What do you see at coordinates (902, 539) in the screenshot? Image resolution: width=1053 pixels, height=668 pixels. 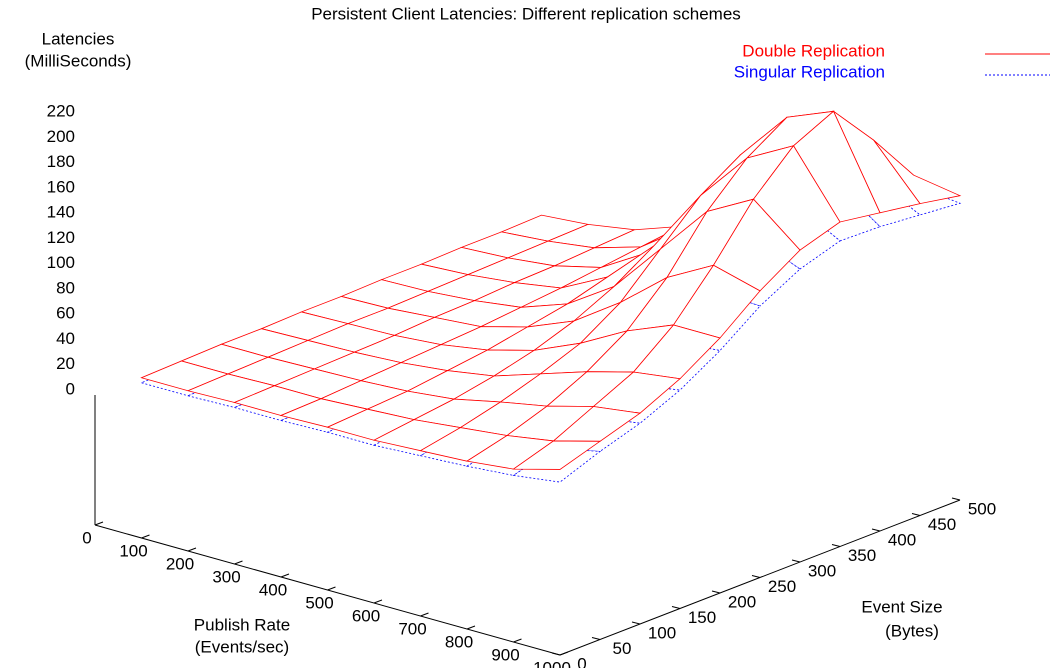 I see `y-tick-label: 400` at bounding box center [902, 539].